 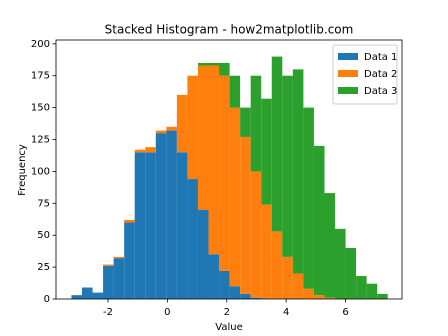 What do you see at coordinates (380, 74) in the screenshot?
I see `legend-label: Data 2` at bounding box center [380, 74].